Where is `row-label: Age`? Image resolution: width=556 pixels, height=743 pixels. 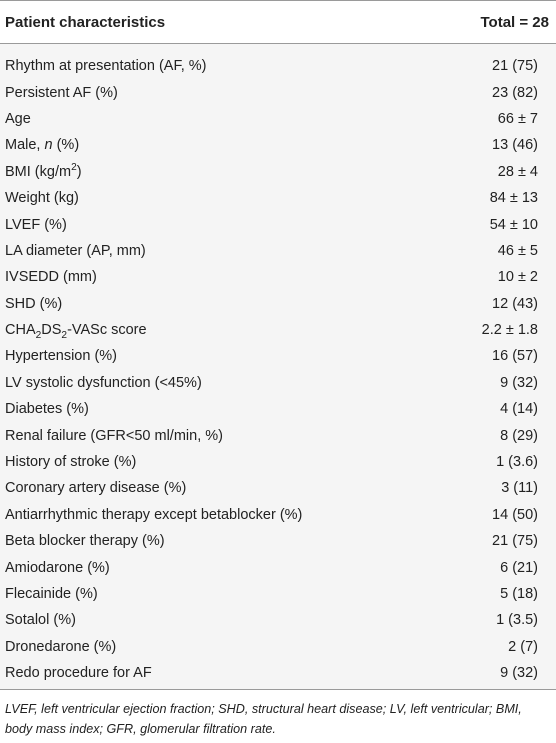
row-label: Age is located at coordinates (199, 119).